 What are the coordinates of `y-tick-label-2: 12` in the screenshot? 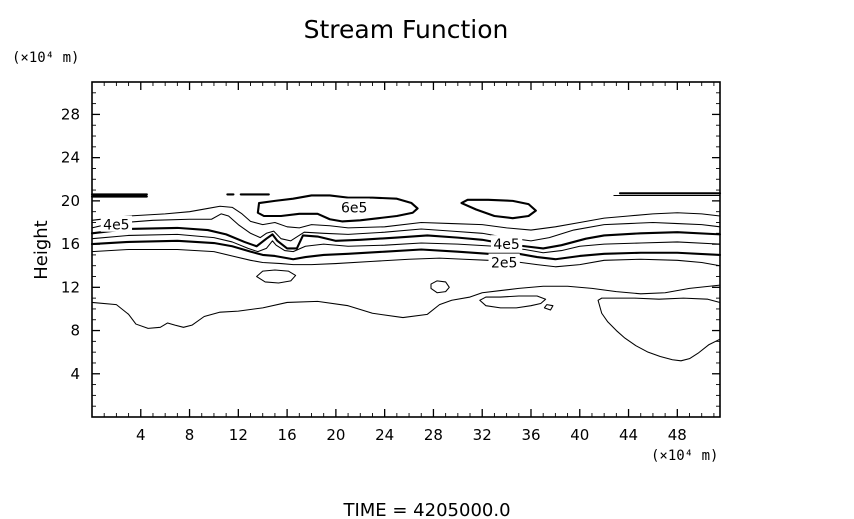 It's located at (70, 287).